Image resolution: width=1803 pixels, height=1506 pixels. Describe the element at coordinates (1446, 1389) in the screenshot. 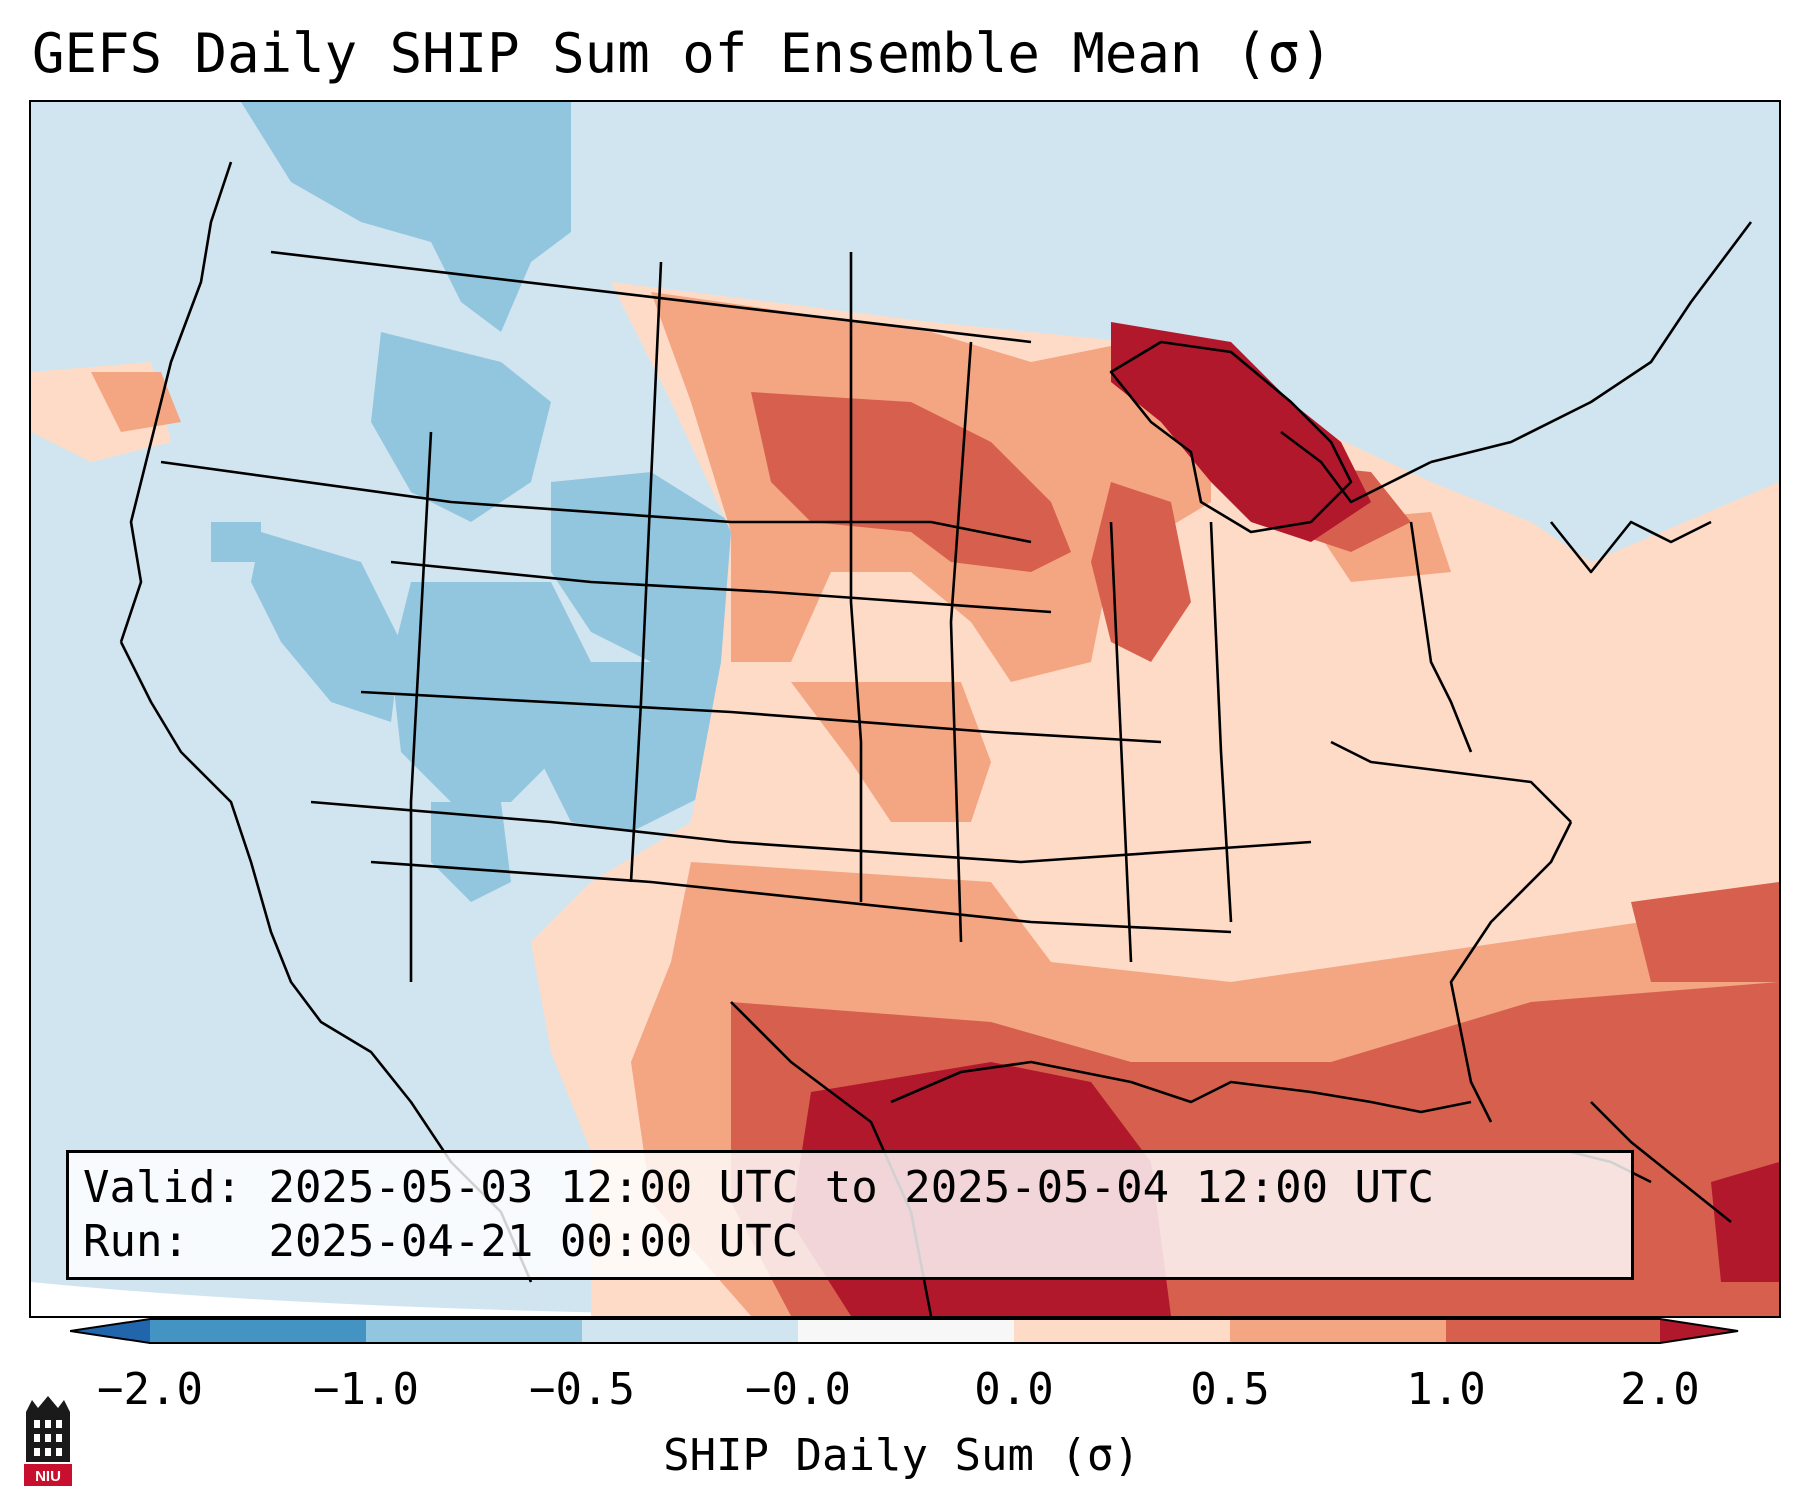

I see `colorbar-tick: 1.0` at that location.